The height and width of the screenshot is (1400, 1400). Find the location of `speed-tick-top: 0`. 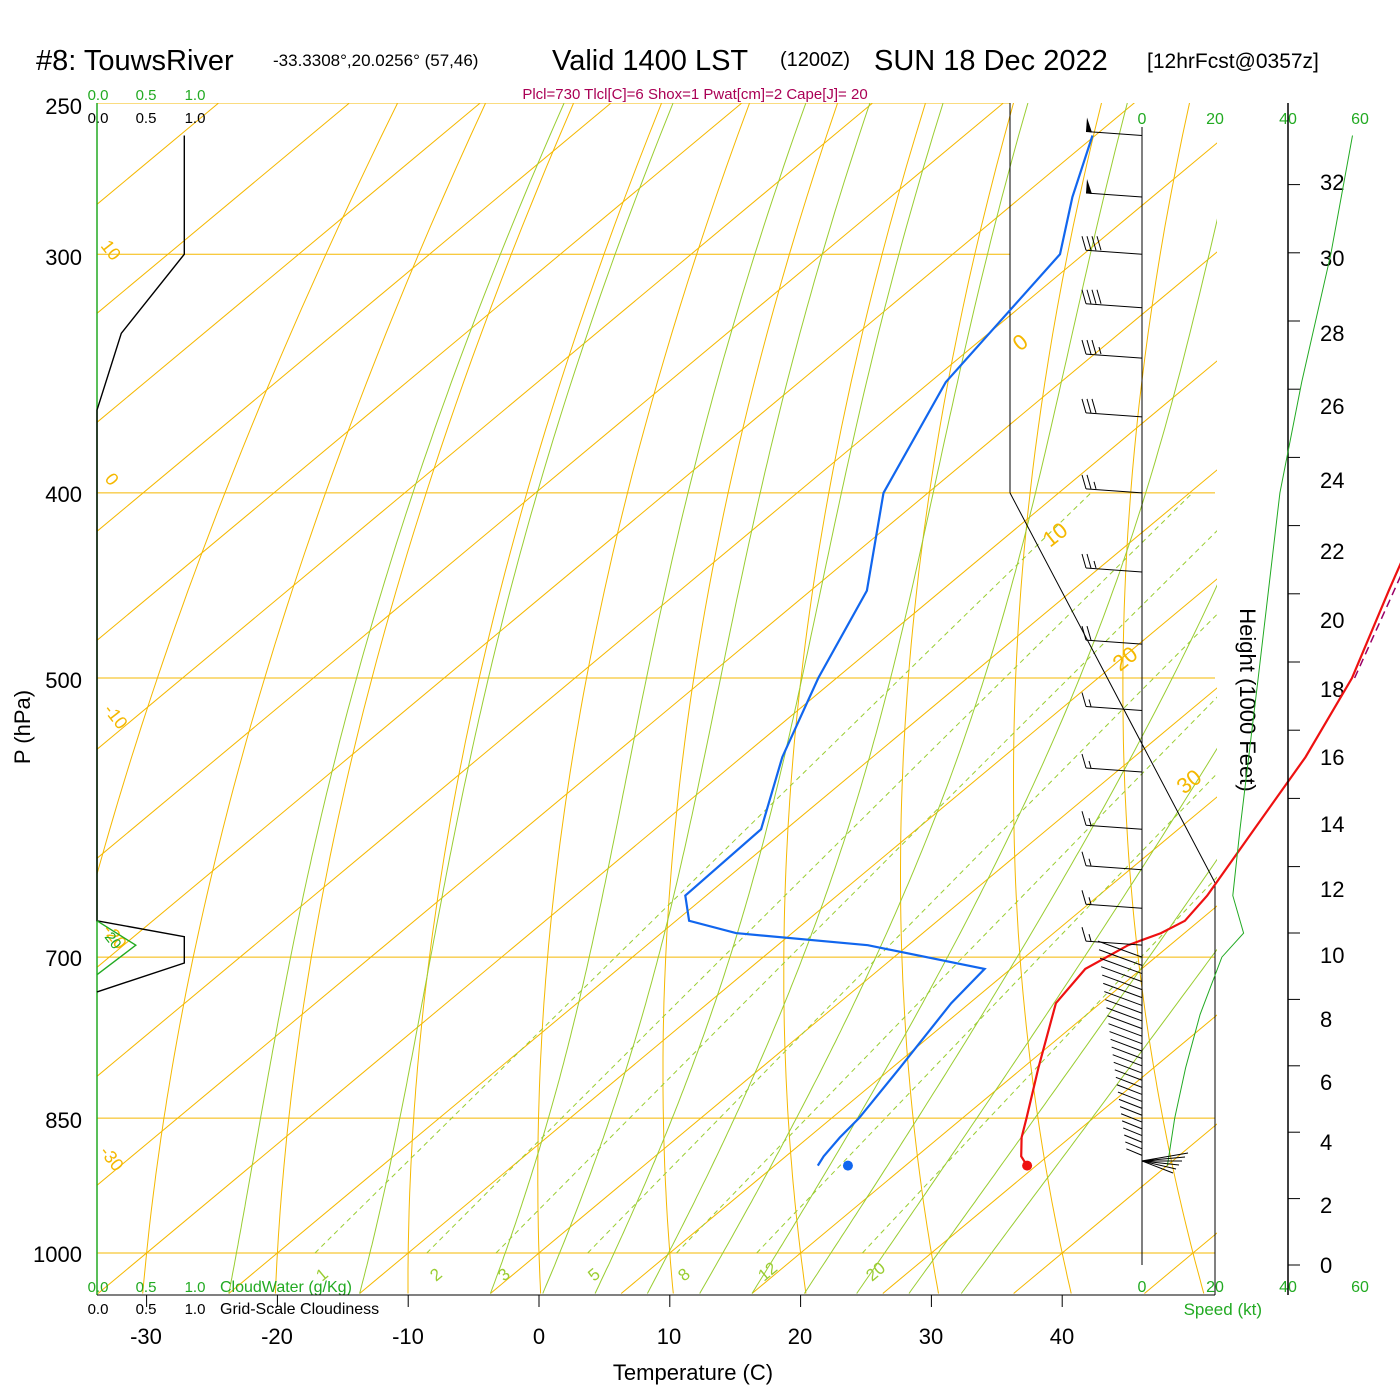

speed-tick-top: 0 is located at coordinates (1142, 119).